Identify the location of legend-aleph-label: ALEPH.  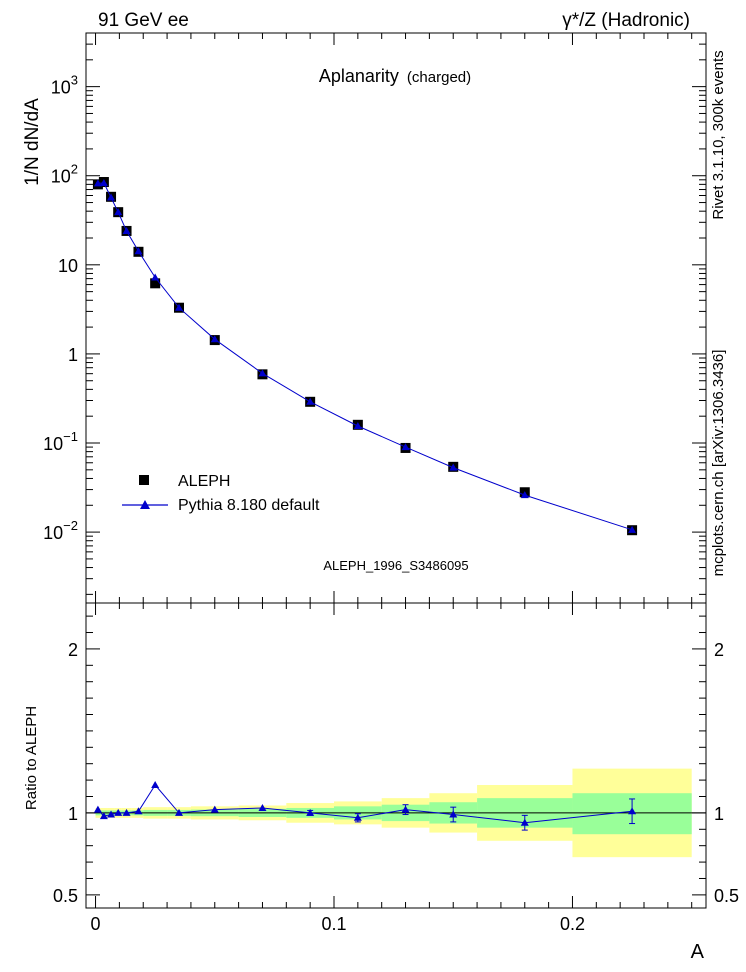
(204, 481).